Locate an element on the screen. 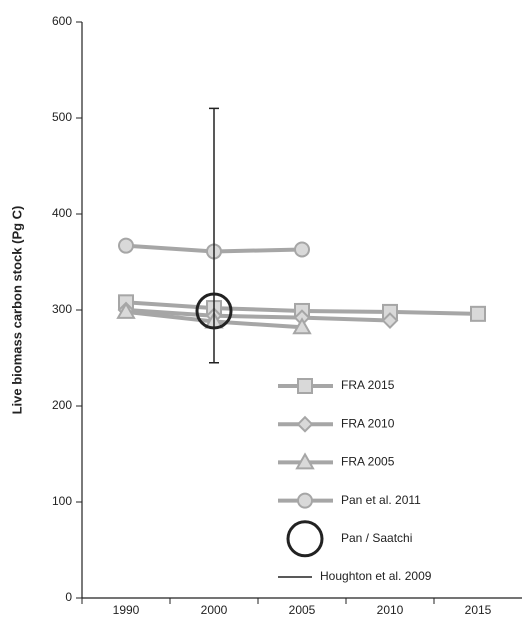 This screenshot has height=621, width=522. error-bar is located at coordinates (214, 235).